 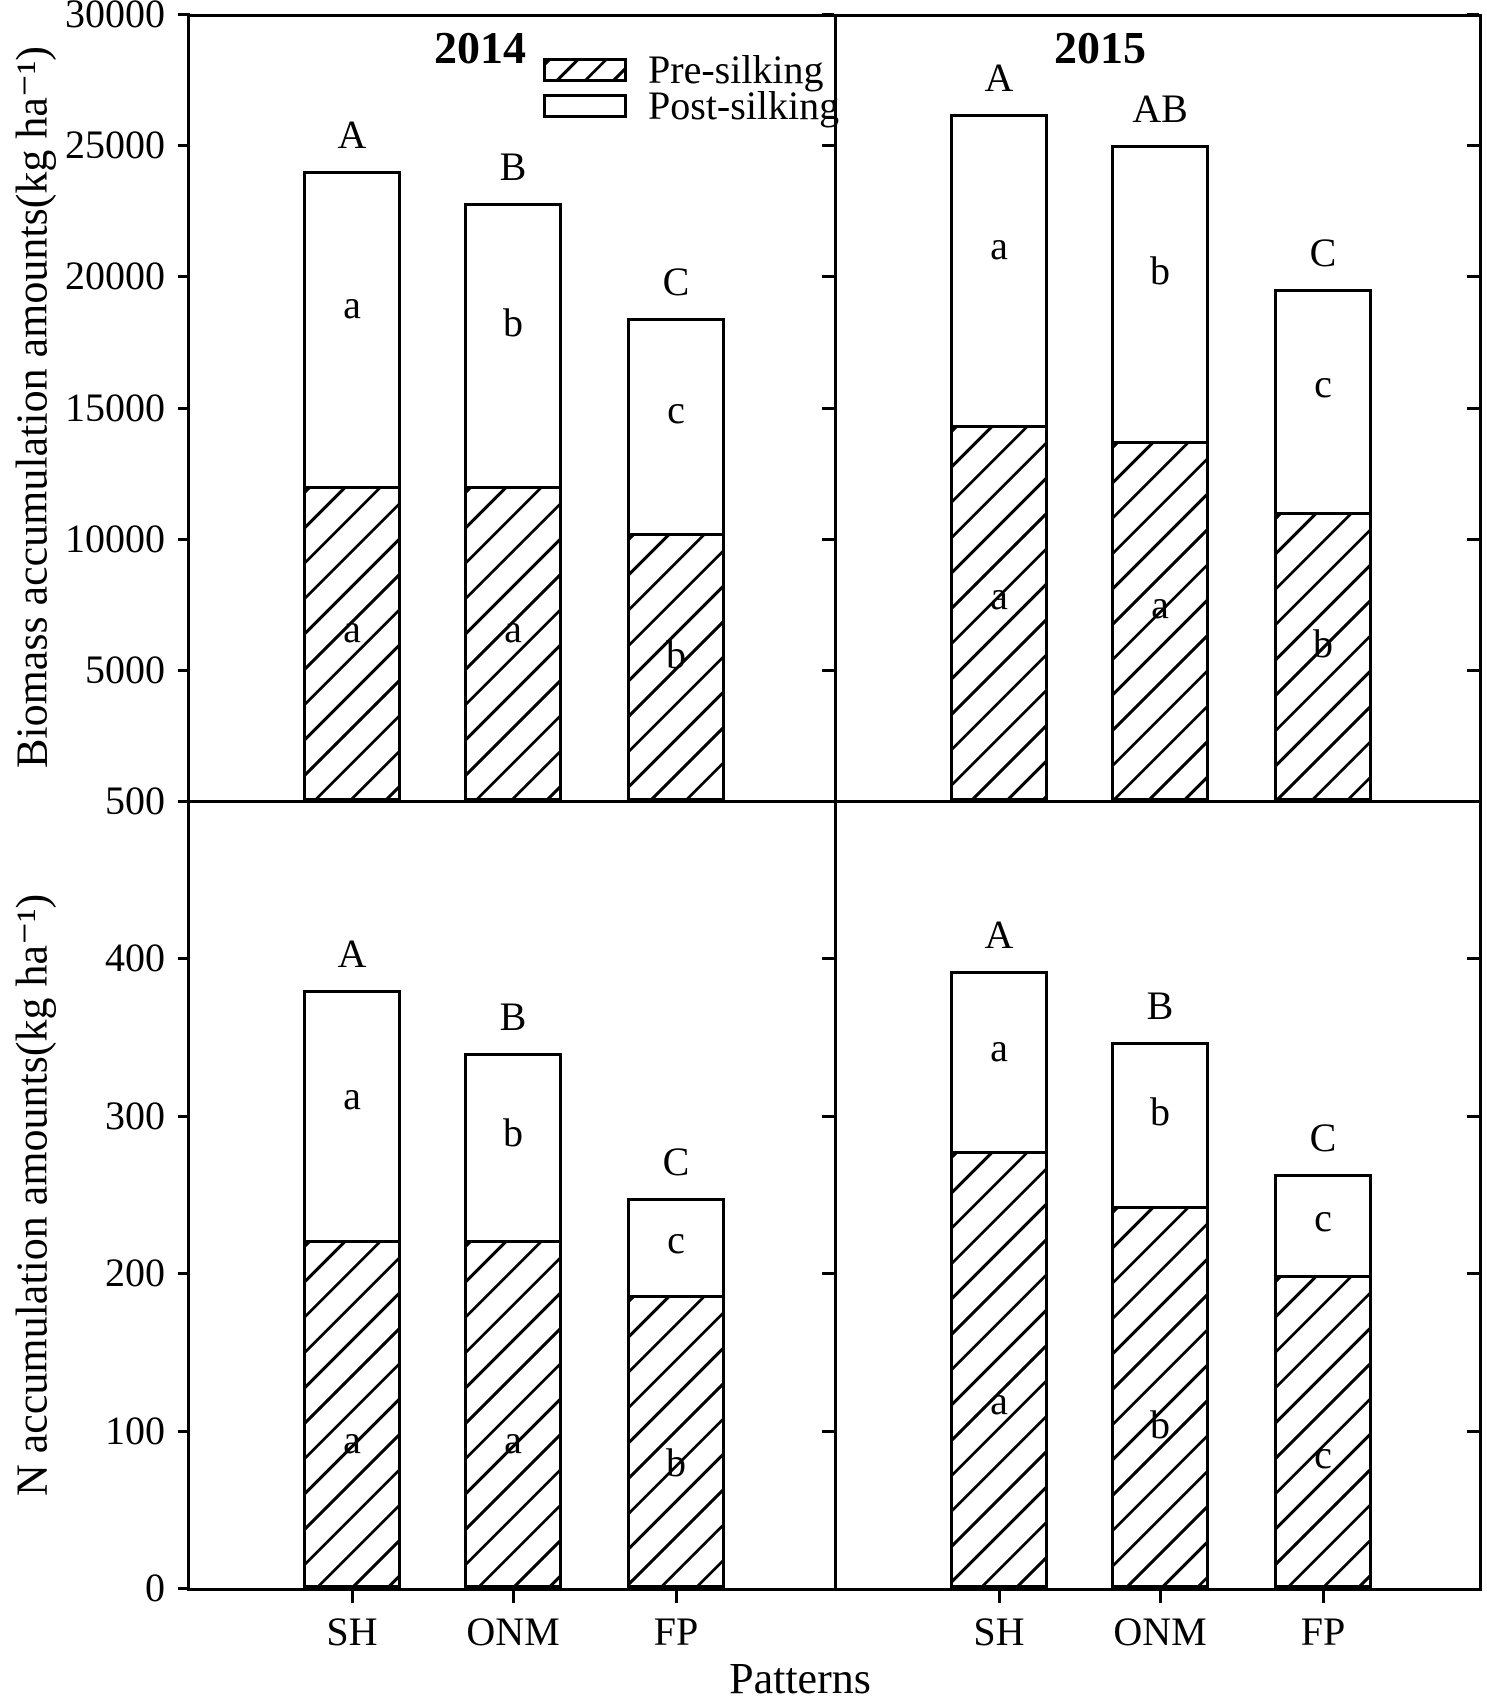 I want to click on y-tick-label: 0, so click(x=155, y=1587).